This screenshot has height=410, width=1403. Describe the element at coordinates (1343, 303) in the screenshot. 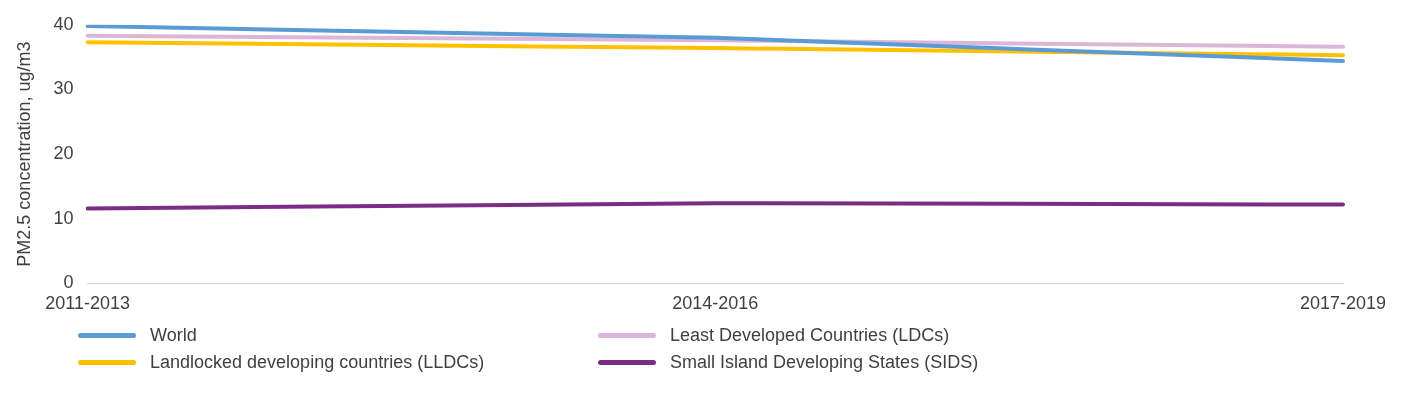

I see `x-tick-label: 2017-2019` at that location.